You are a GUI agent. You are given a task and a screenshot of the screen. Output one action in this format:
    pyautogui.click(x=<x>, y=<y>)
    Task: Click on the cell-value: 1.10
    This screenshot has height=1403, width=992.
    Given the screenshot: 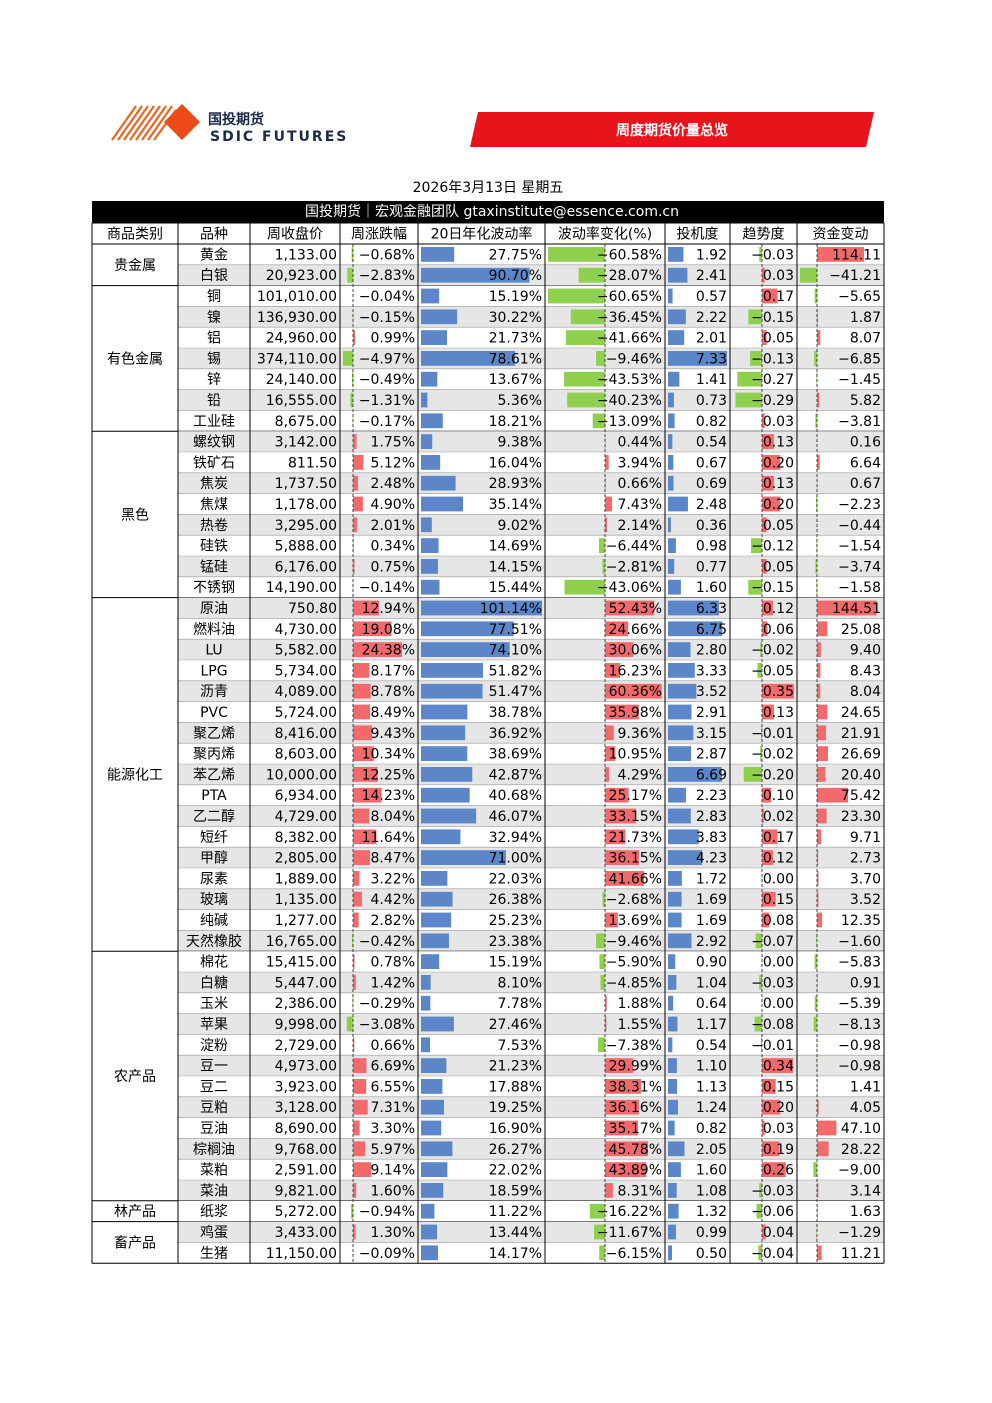 What is the action you would take?
    pyautogui.click(x=711, y=1067)
    